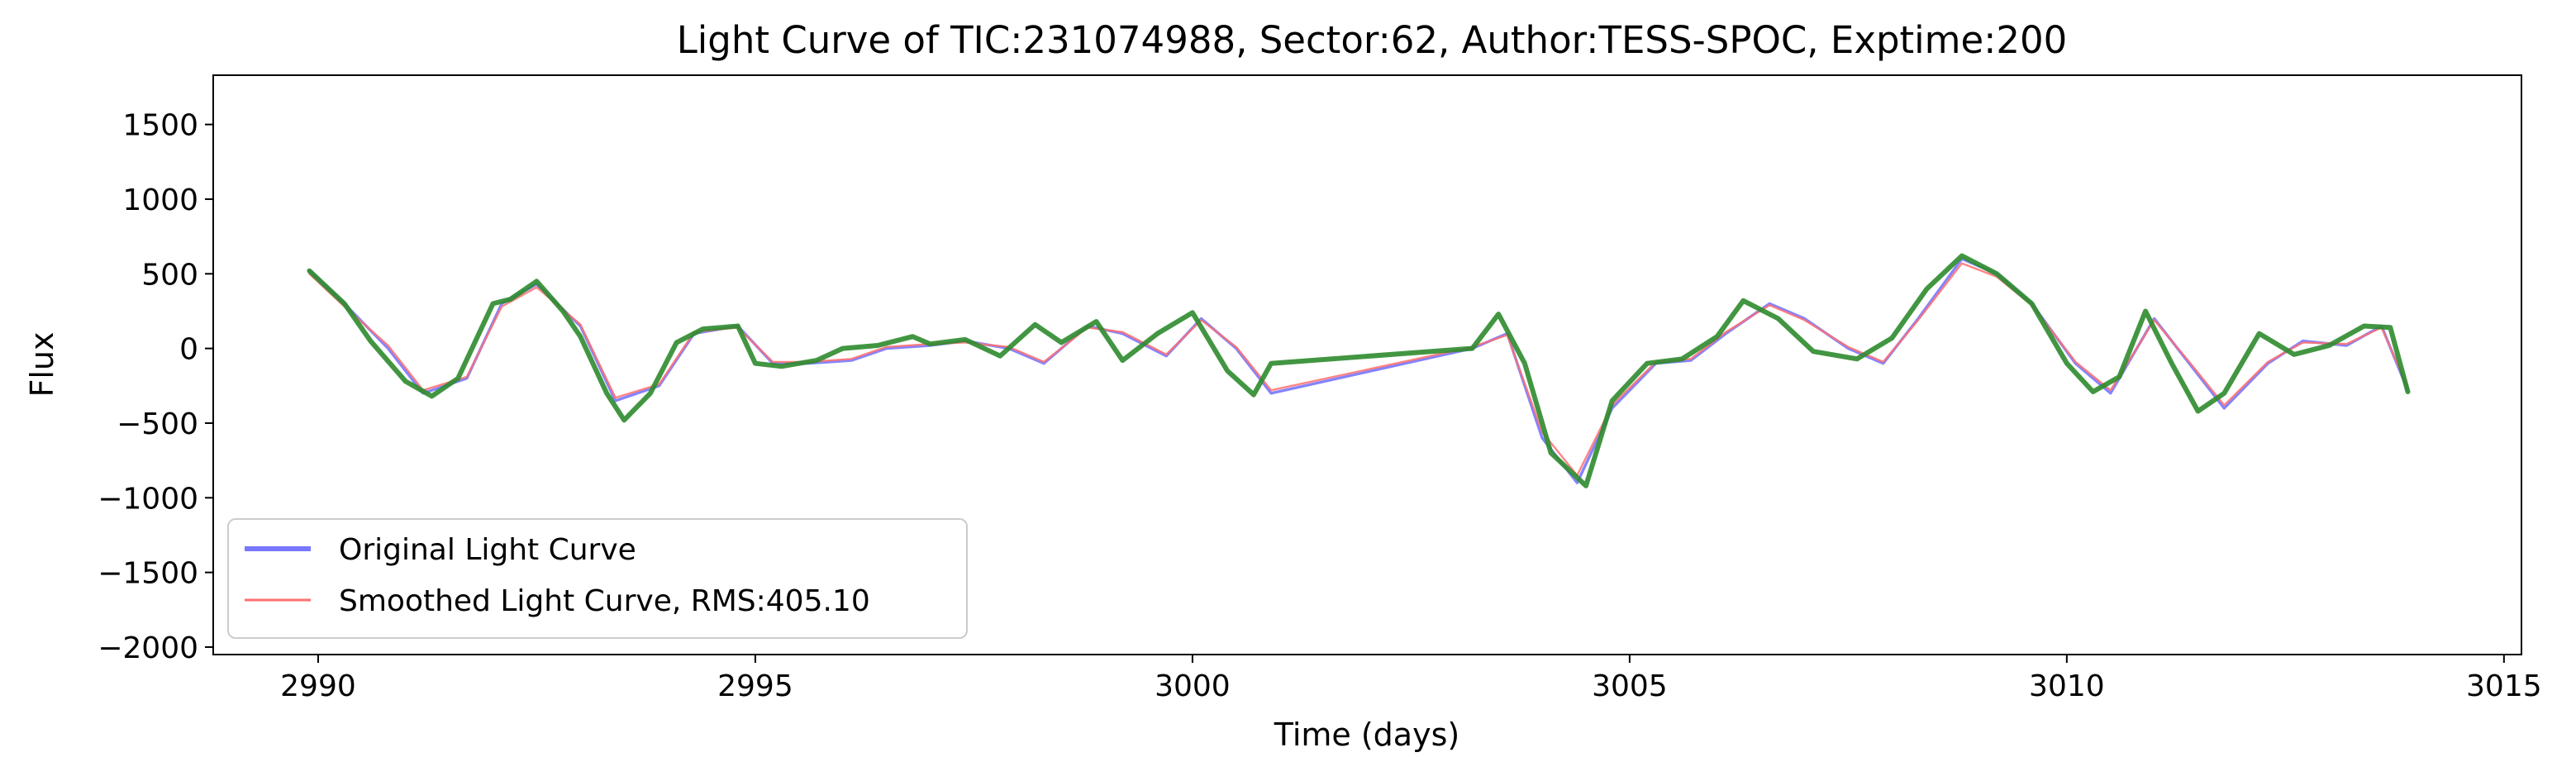 The height and width of the screenshot is (781, 2576). Describe the element at coordinates (1366, 735) in the screenshot. I see `x-axis-label: Time (days)` at that location.